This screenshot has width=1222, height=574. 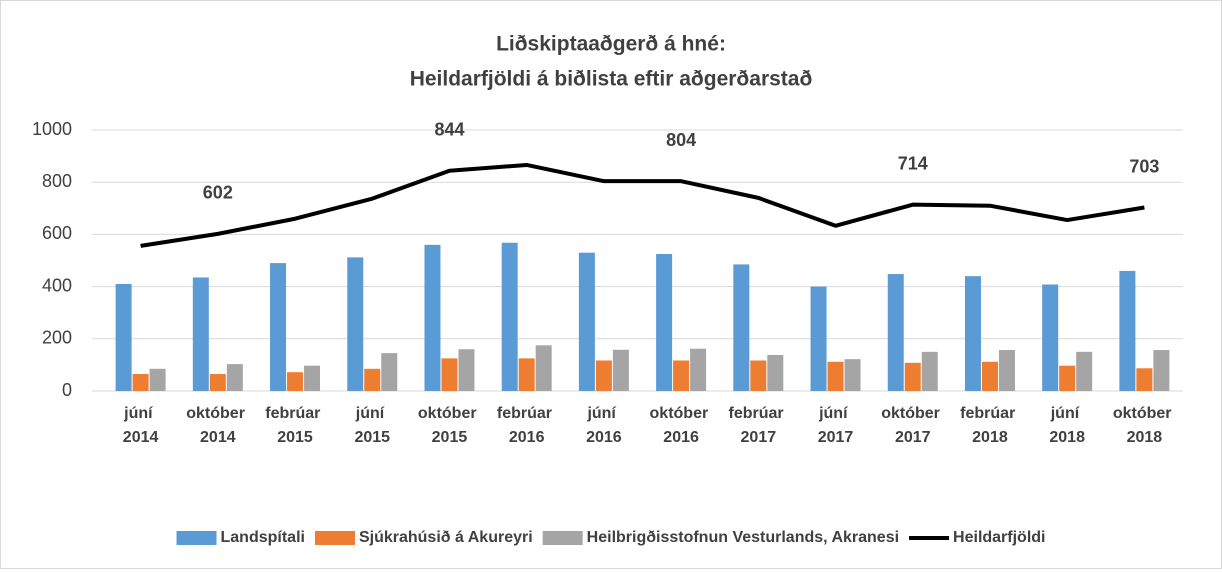 What do you see at coordinates (218, 193) in the screenshot?
I see `data-label: 602` at bounding box center [218, 193].